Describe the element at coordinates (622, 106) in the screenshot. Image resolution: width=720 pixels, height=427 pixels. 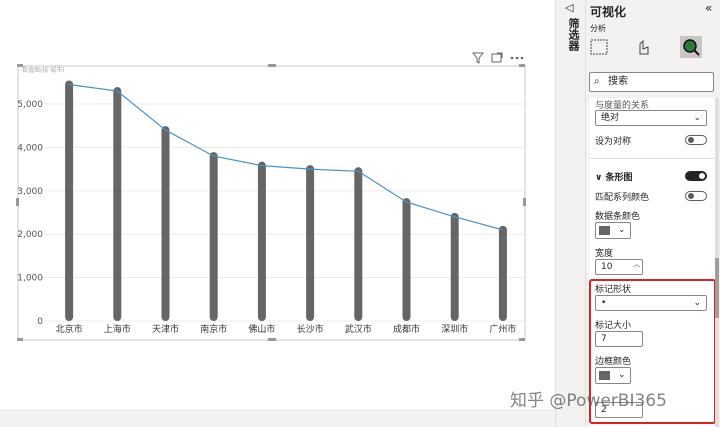
I see `relation-label: 与度量的关系` at that location.